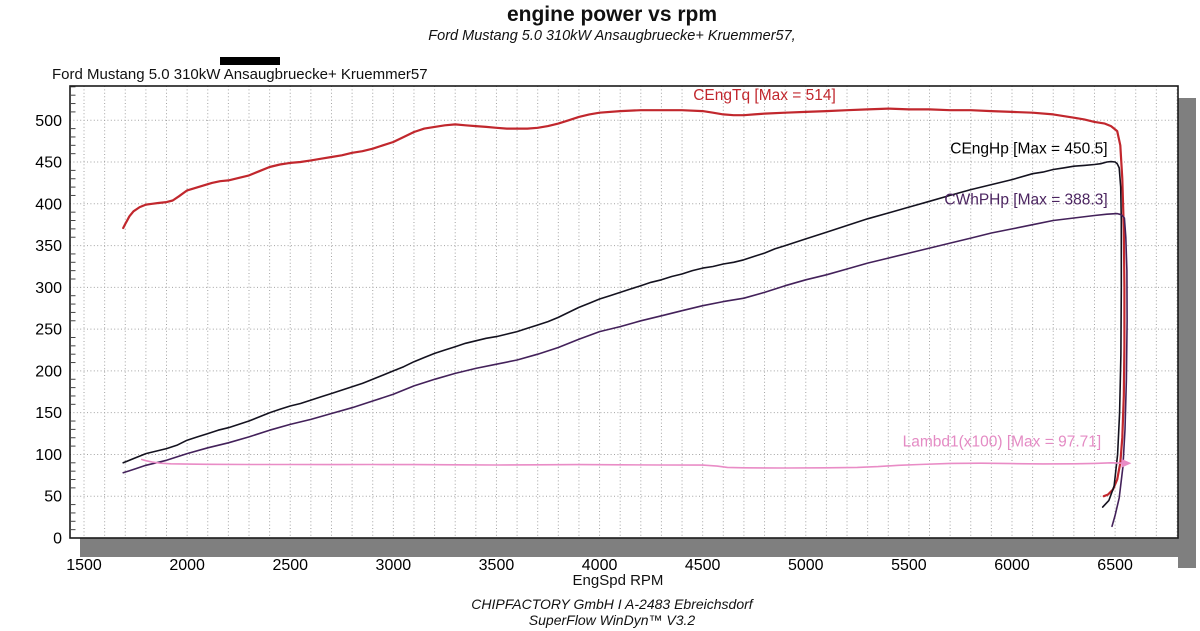 The image size is (1200, 631). Describe the element at coordinates (497, 565) in the screenshot. I see `x-tick-label: 3500` at that location.